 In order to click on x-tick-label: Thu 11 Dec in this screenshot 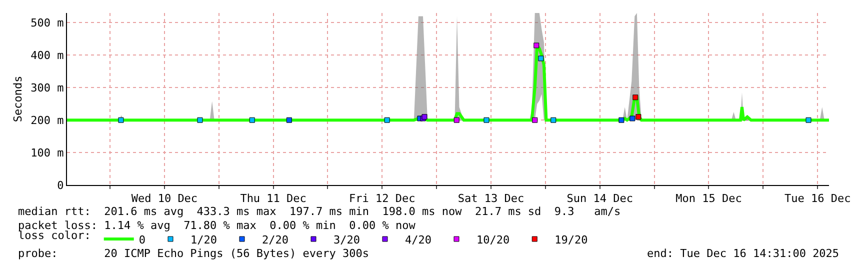, I will do `click(273, 199)`.